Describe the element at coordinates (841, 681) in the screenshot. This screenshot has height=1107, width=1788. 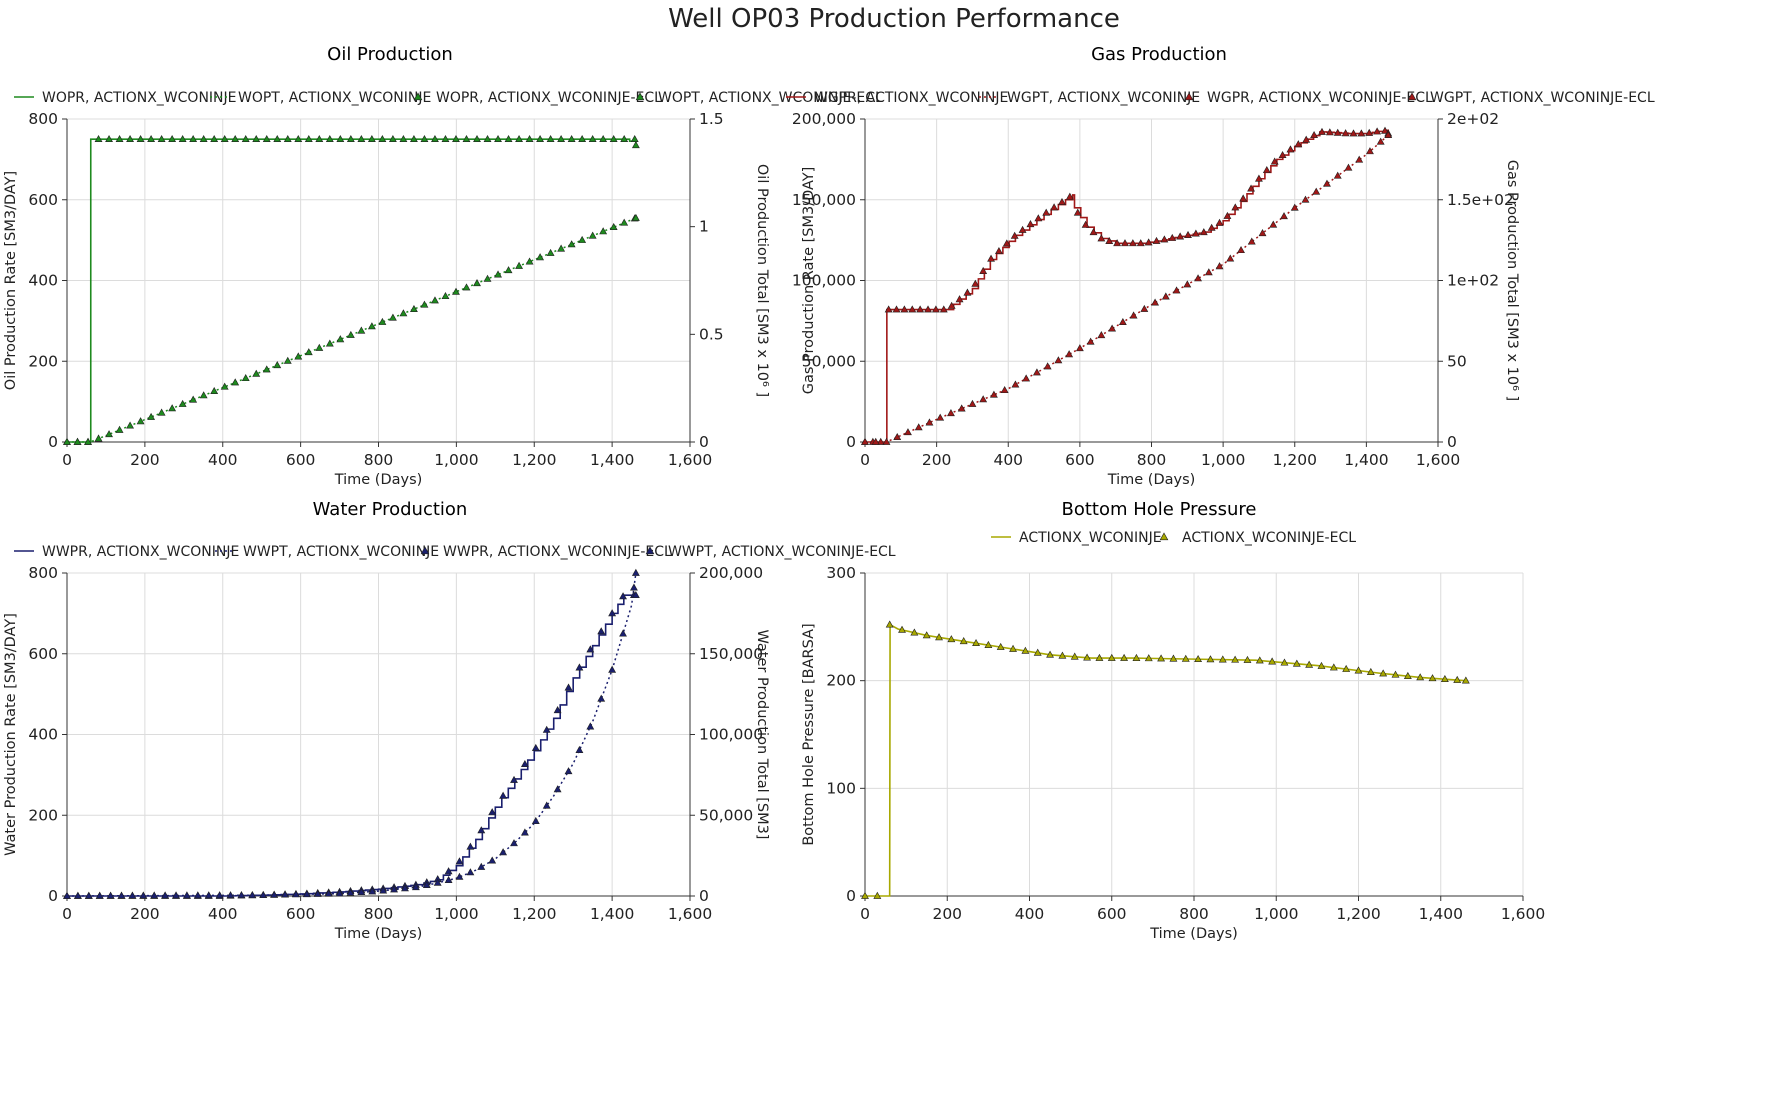
I see `y-tick-label: 200` at that location.